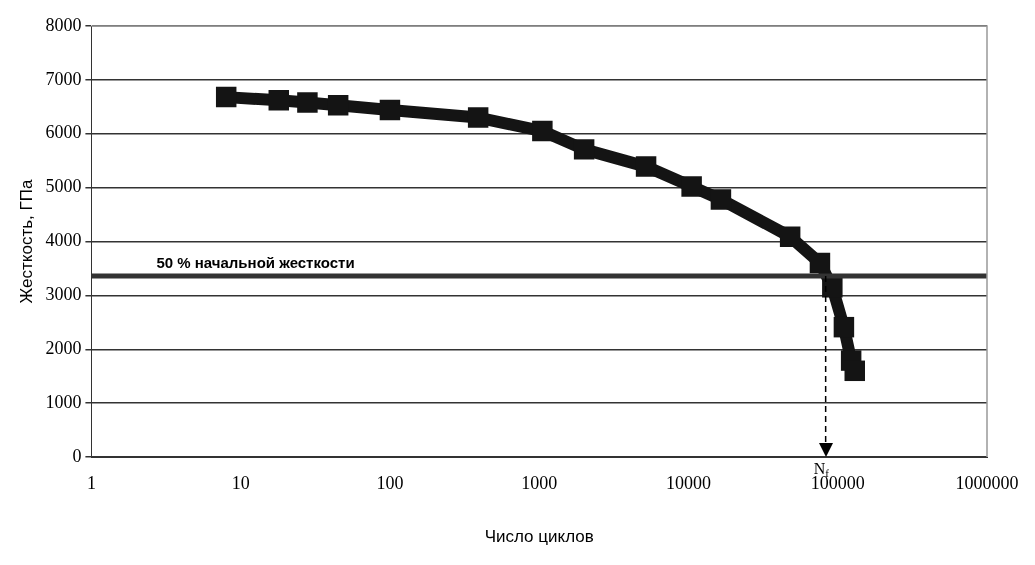 The height and width of the screenshot is (565, 1035). What do you see at coordinates (26, 241) in the screenshot?
I see `y-axis-title: Жесткость, ГПа` at bounding box center [26, 241].